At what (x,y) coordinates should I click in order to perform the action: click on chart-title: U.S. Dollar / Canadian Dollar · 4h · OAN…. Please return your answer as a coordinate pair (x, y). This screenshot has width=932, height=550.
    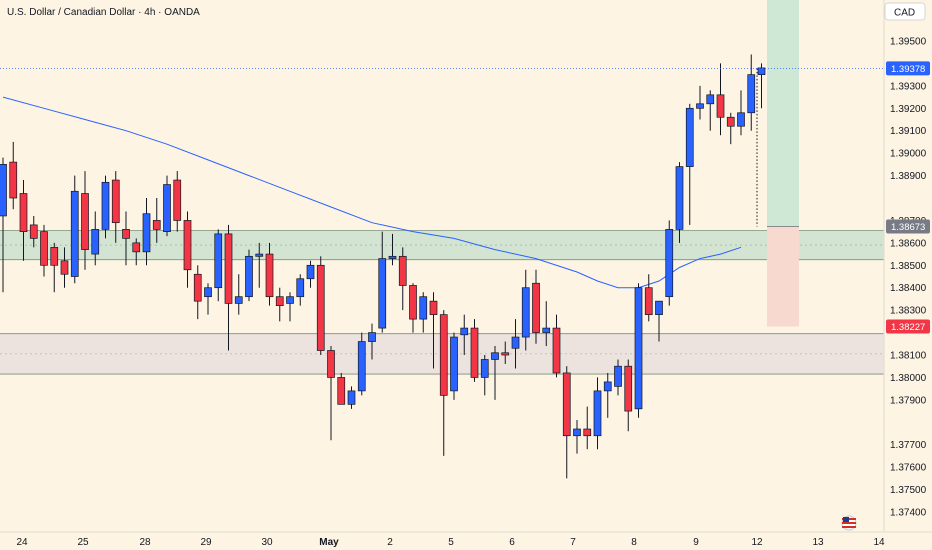
    Looking at the image, I should click on (103, 12).